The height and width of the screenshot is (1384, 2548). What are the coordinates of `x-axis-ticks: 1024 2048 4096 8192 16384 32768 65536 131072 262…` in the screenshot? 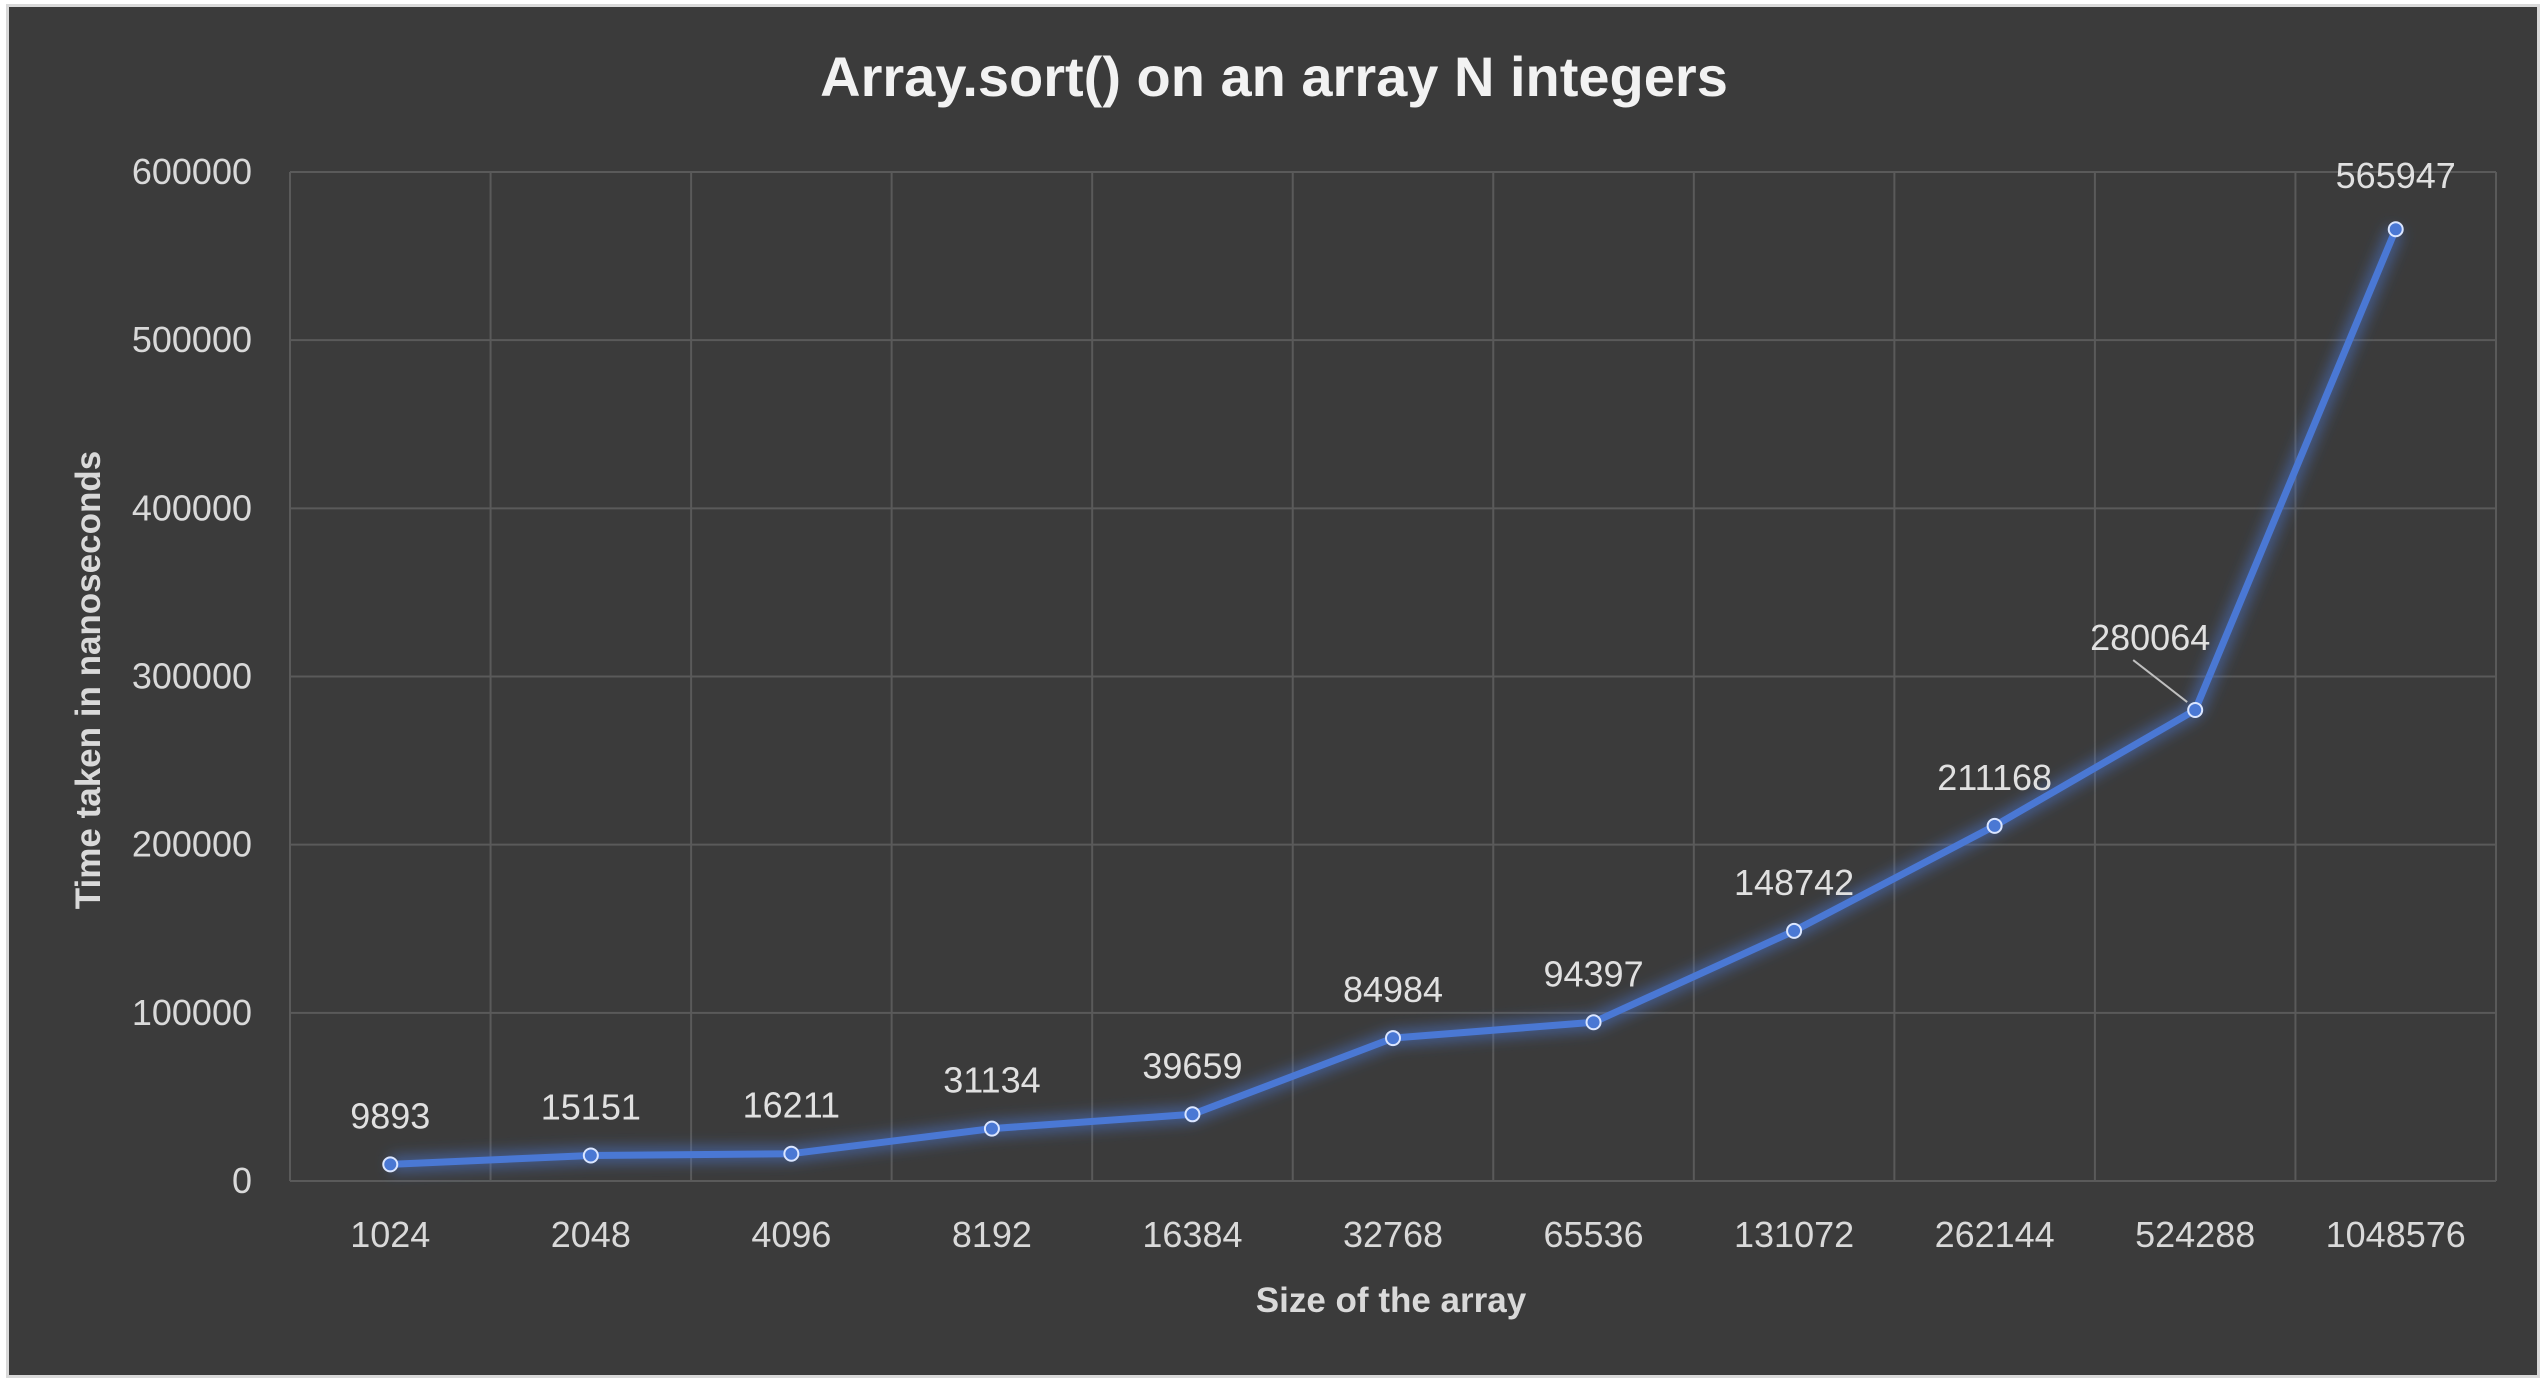 It's located at (1408, 1234).